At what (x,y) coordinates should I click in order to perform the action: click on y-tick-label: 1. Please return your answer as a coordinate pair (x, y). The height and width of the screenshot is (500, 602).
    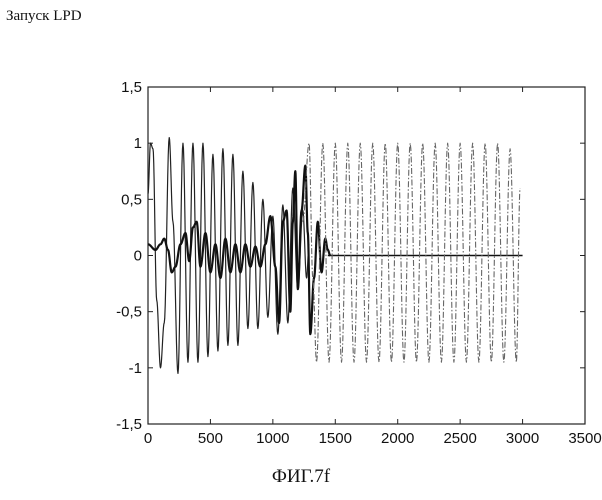
    Looking at the image, I should click on (138, 143).